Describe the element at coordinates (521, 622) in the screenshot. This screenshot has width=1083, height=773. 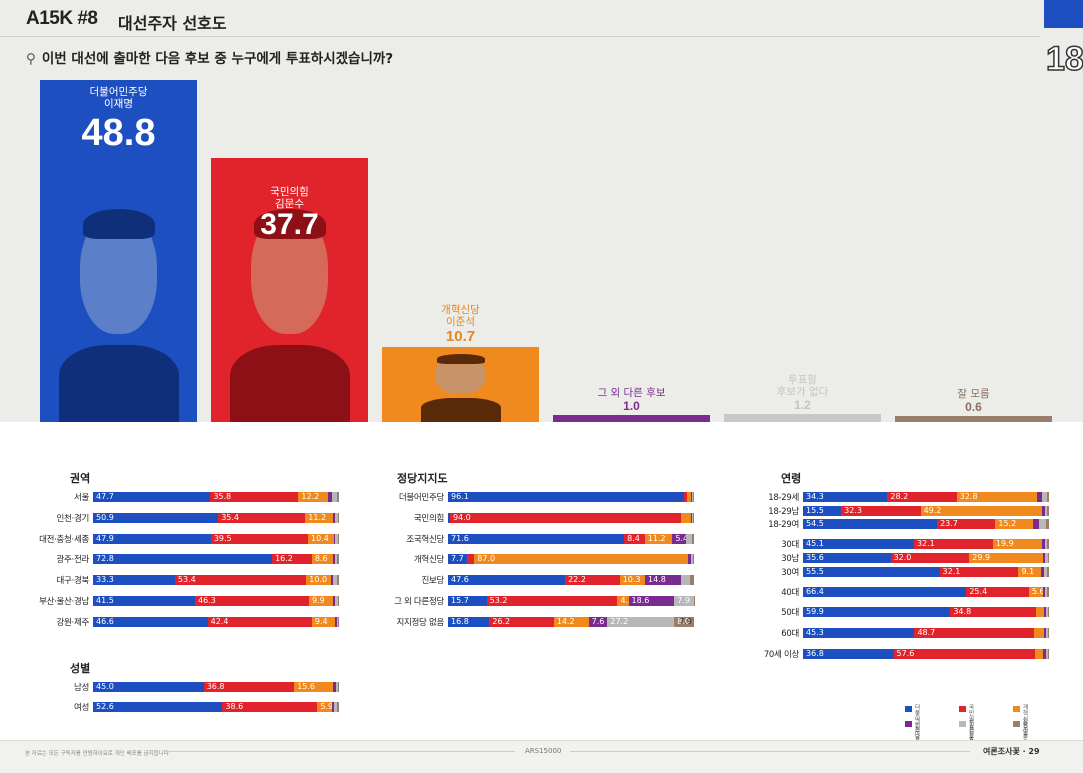
I see `bar-segment: 26.2` at that location.